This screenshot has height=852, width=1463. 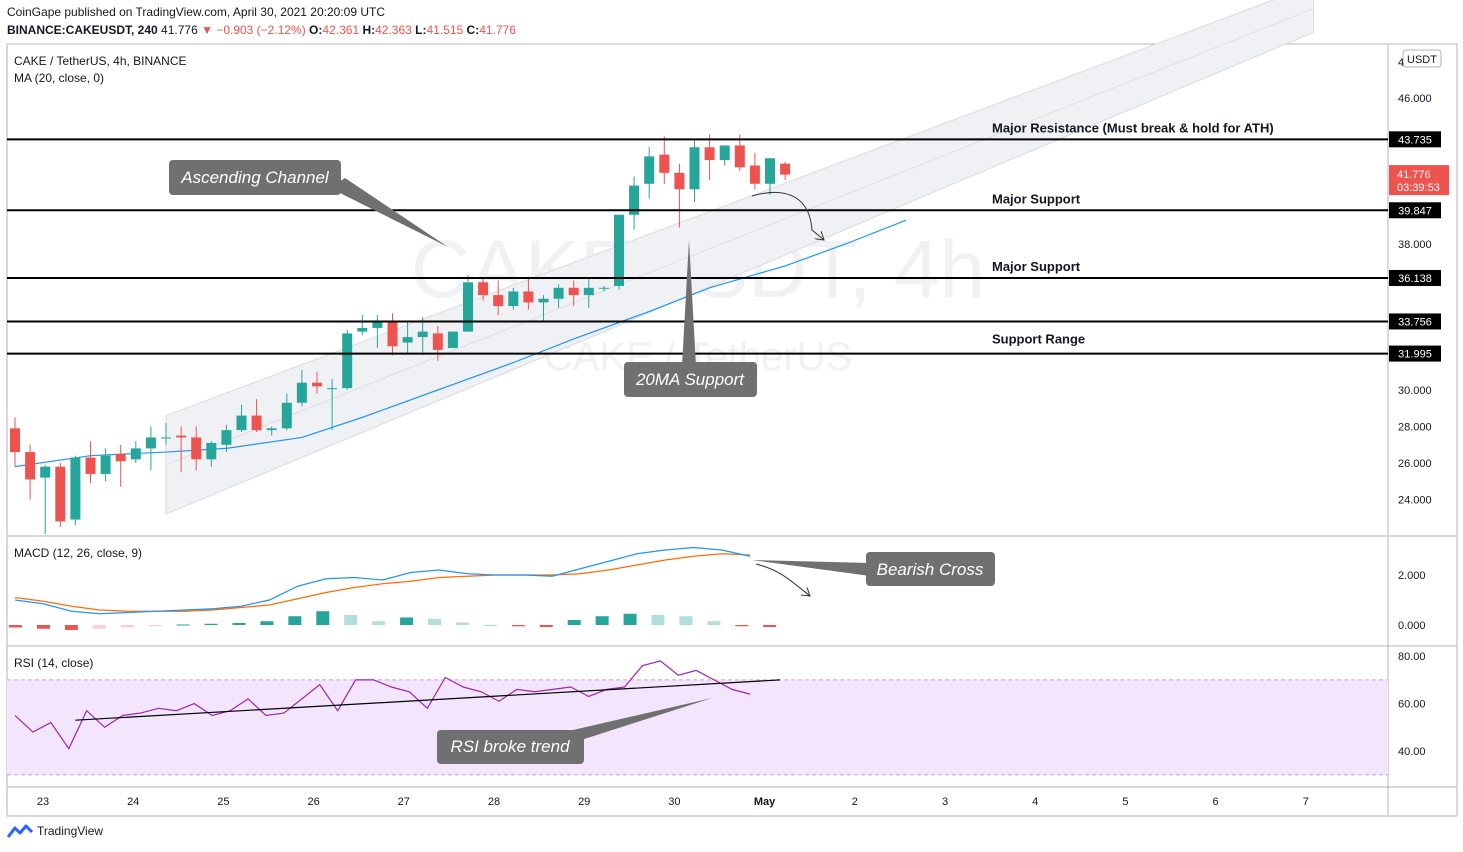 What do you see at coordinates (313, 802) in the screenshot?
I see `time-axis-tick: 26` at bounding box center [313, 802].